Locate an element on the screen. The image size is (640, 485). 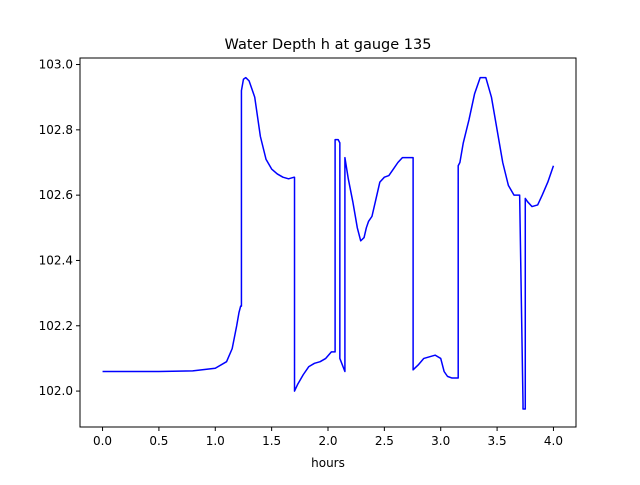
x-tick-label: 3.0 is located at coordinates (440, 441).